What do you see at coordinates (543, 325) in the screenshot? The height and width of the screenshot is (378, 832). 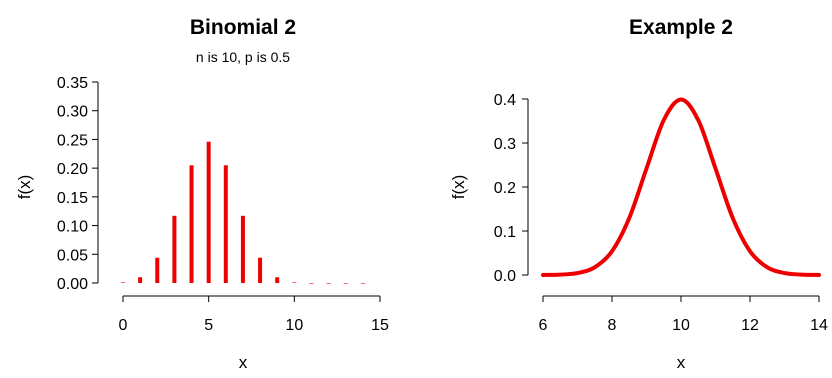 I see `x-tick-label: 6` at bounding box center [543, 325].